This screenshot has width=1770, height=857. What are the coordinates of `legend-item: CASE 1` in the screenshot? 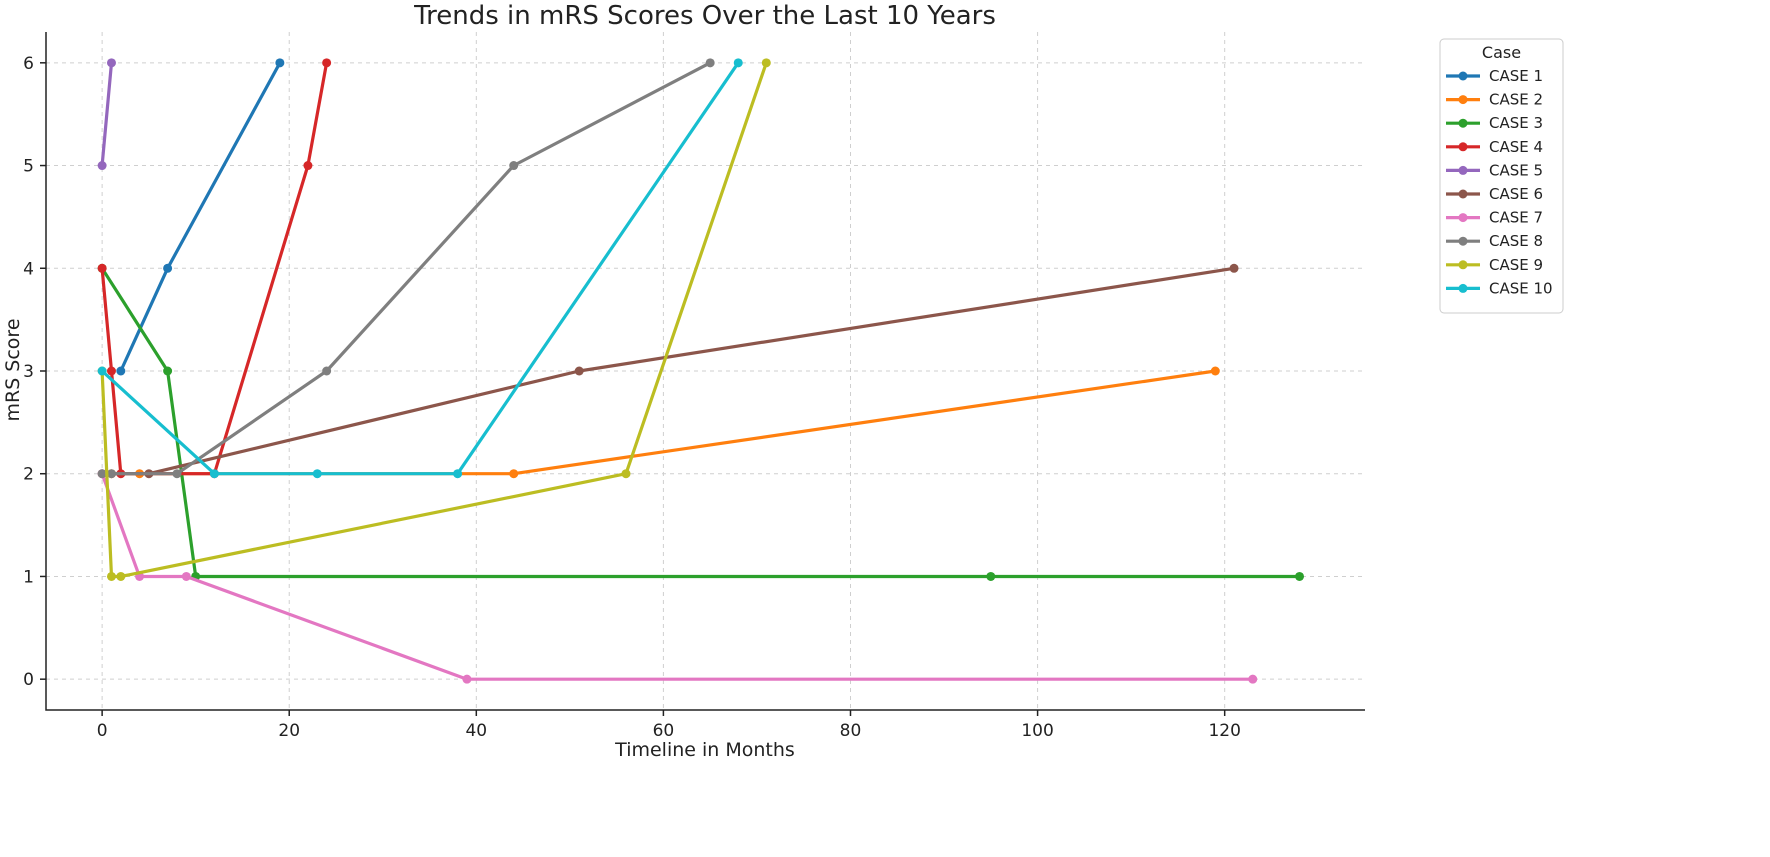 It's located at (1494, 76).